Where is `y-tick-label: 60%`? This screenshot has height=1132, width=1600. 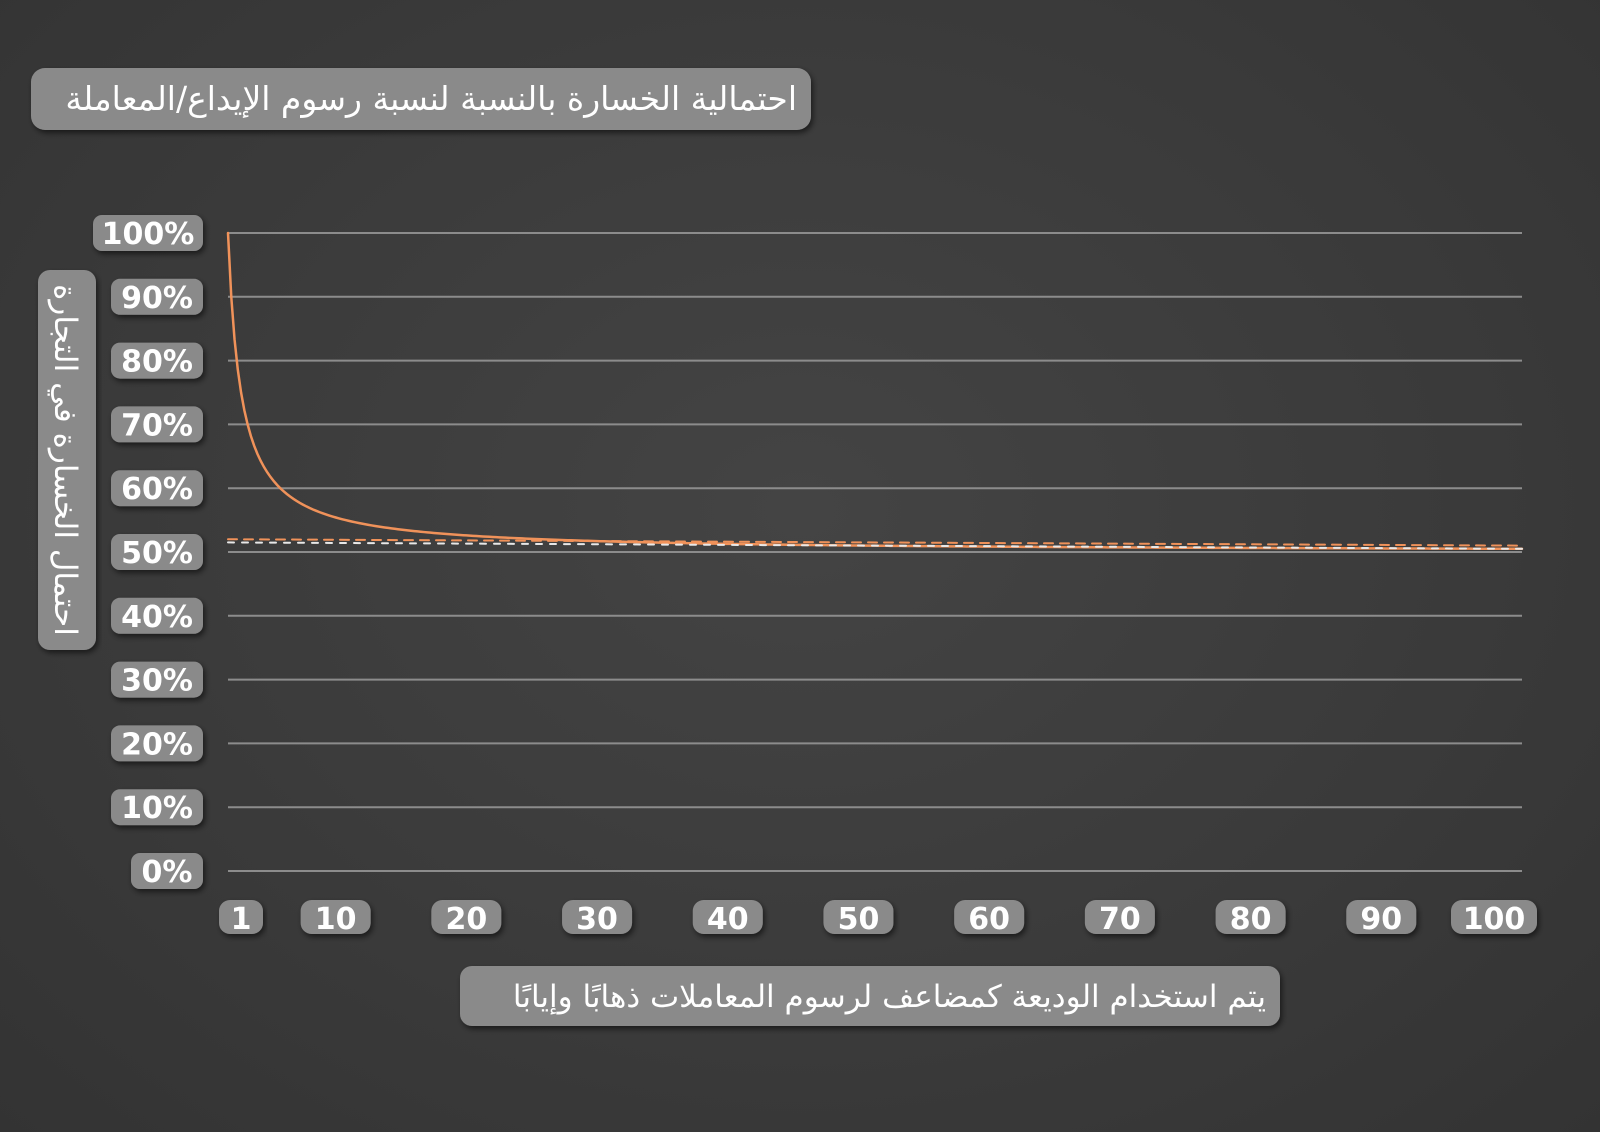 y-tick-label: 60% is located at coordinates (157, 488).